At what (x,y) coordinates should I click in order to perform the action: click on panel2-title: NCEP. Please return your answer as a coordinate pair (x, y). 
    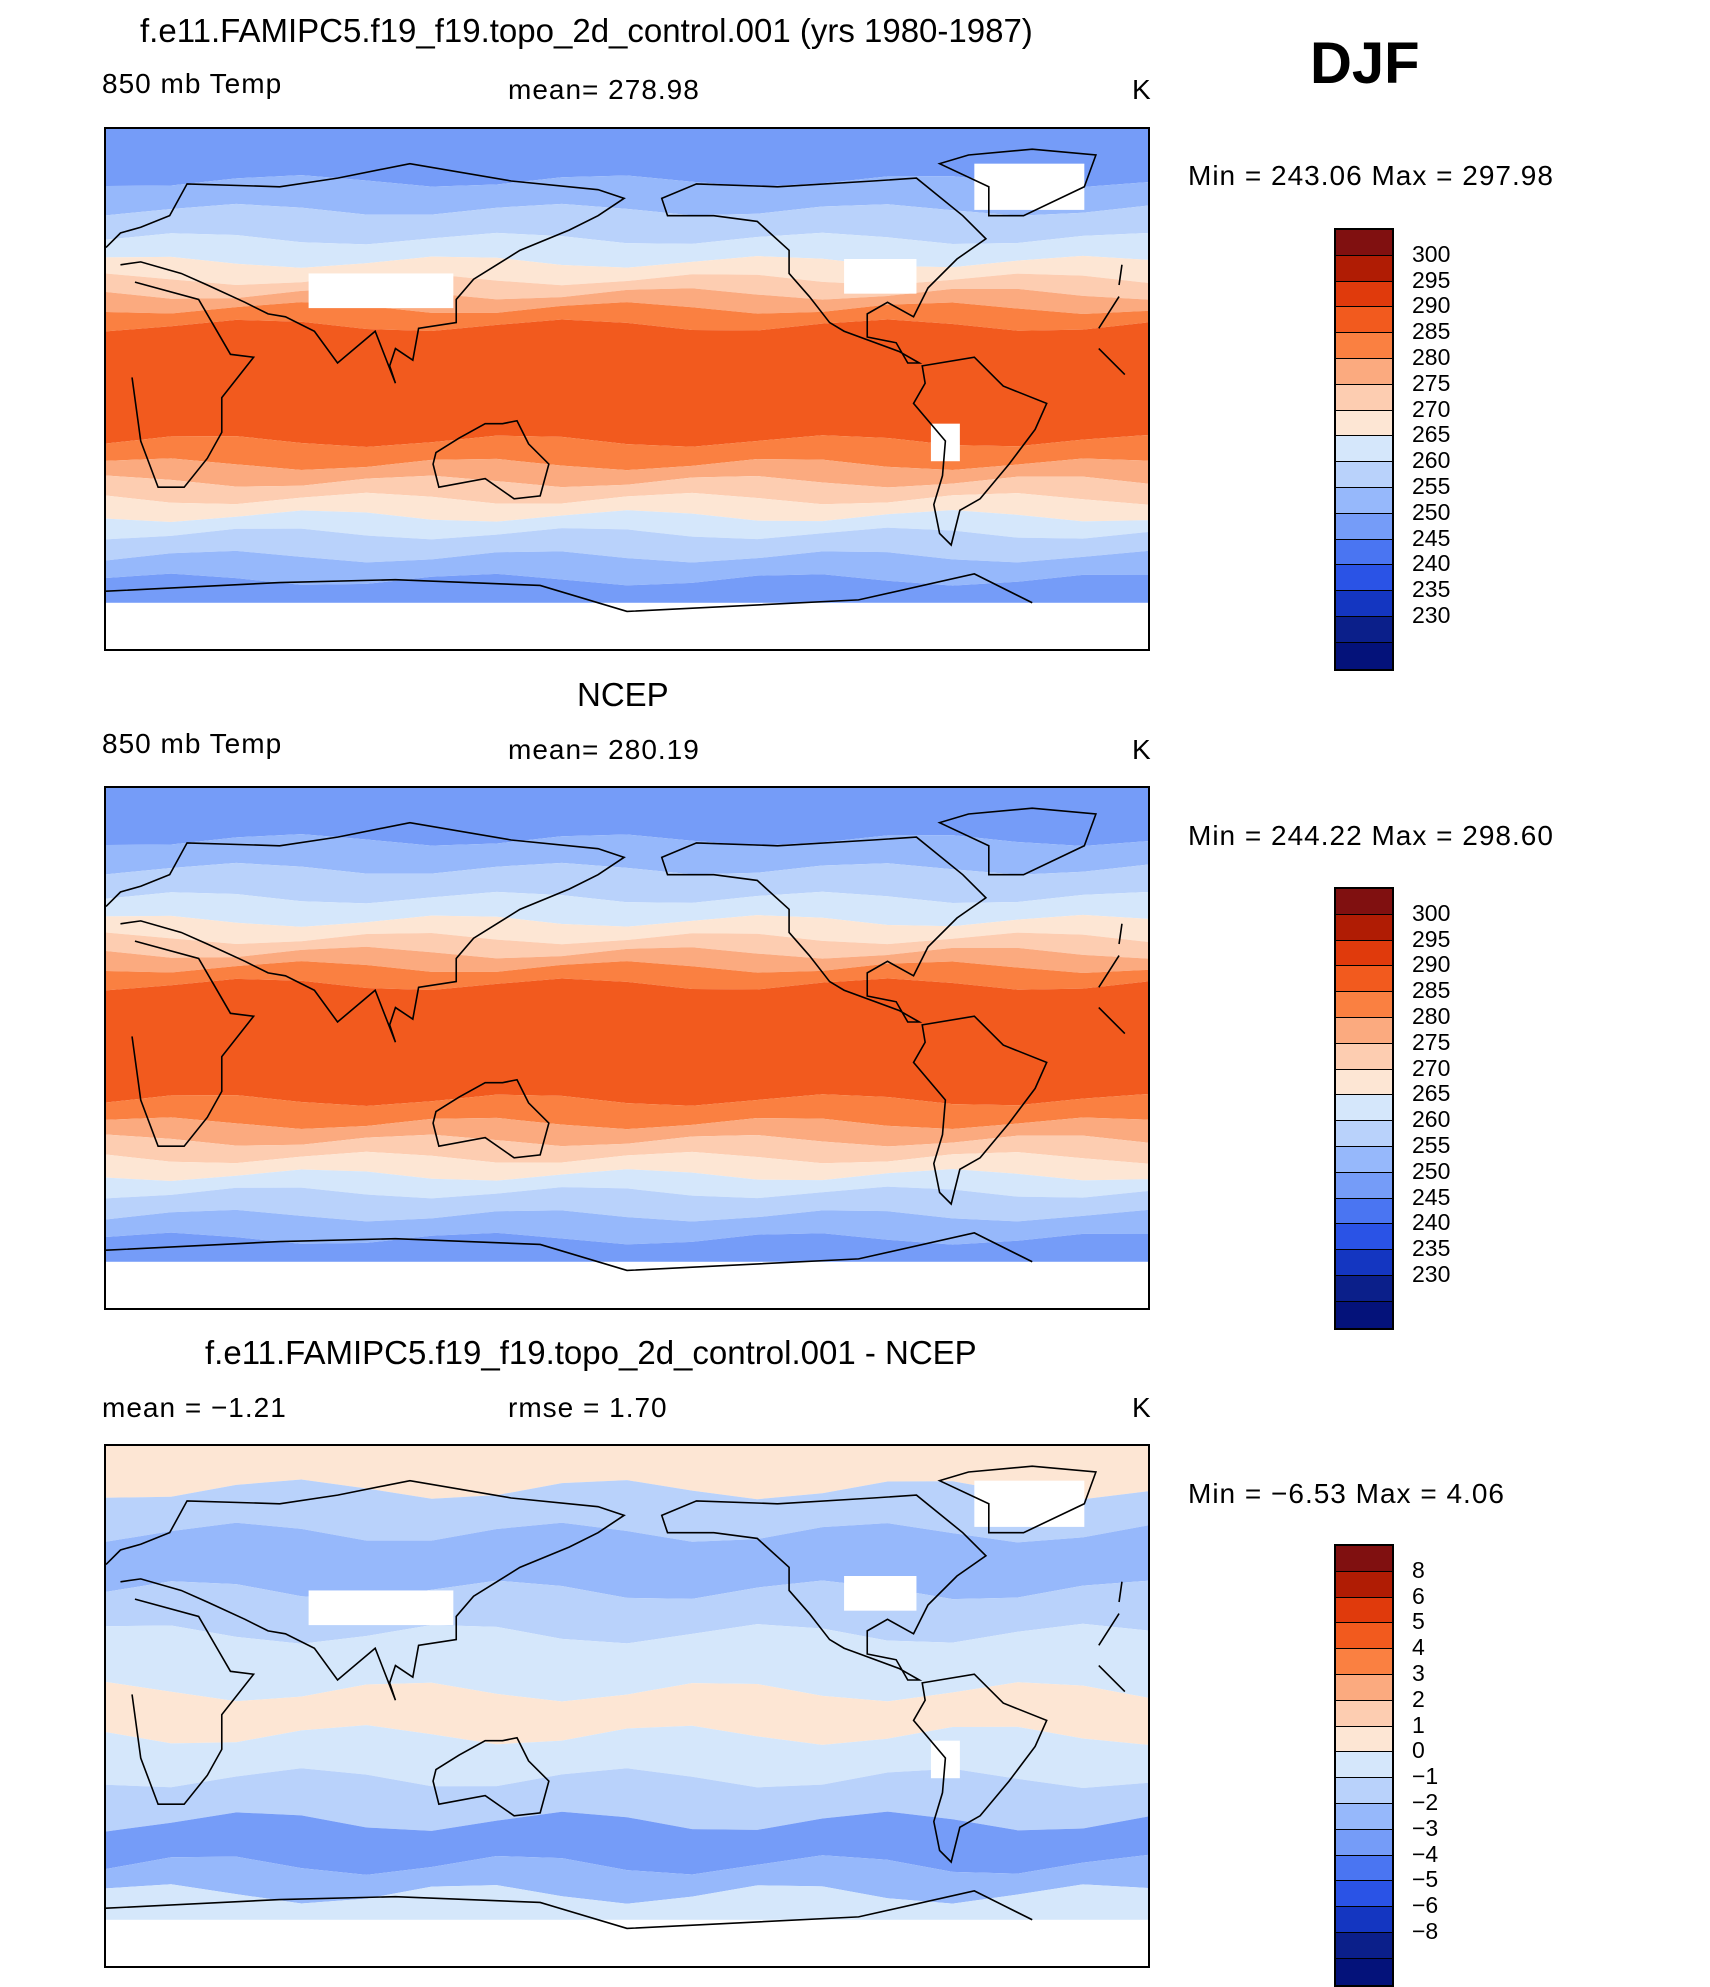
    Looking at the image, I should click on (623, 694).